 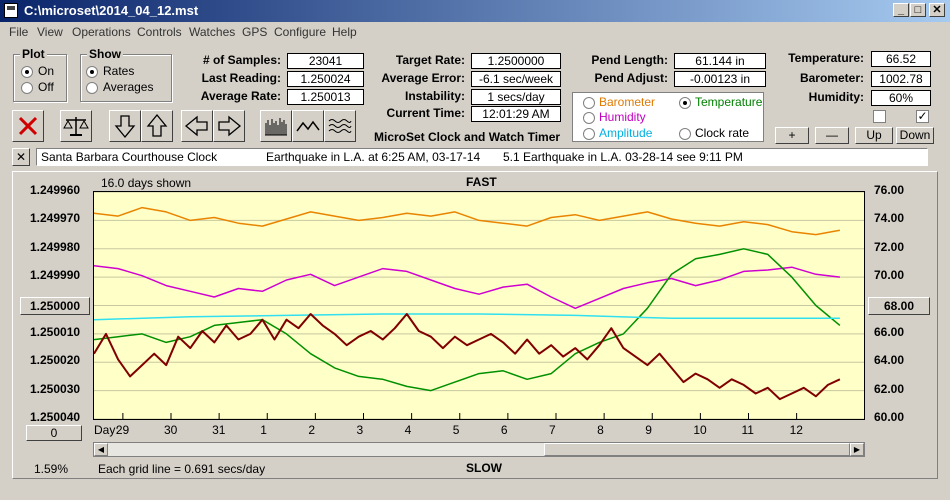 I want to click on show-group-label: Show, so click(x=105, y=54).